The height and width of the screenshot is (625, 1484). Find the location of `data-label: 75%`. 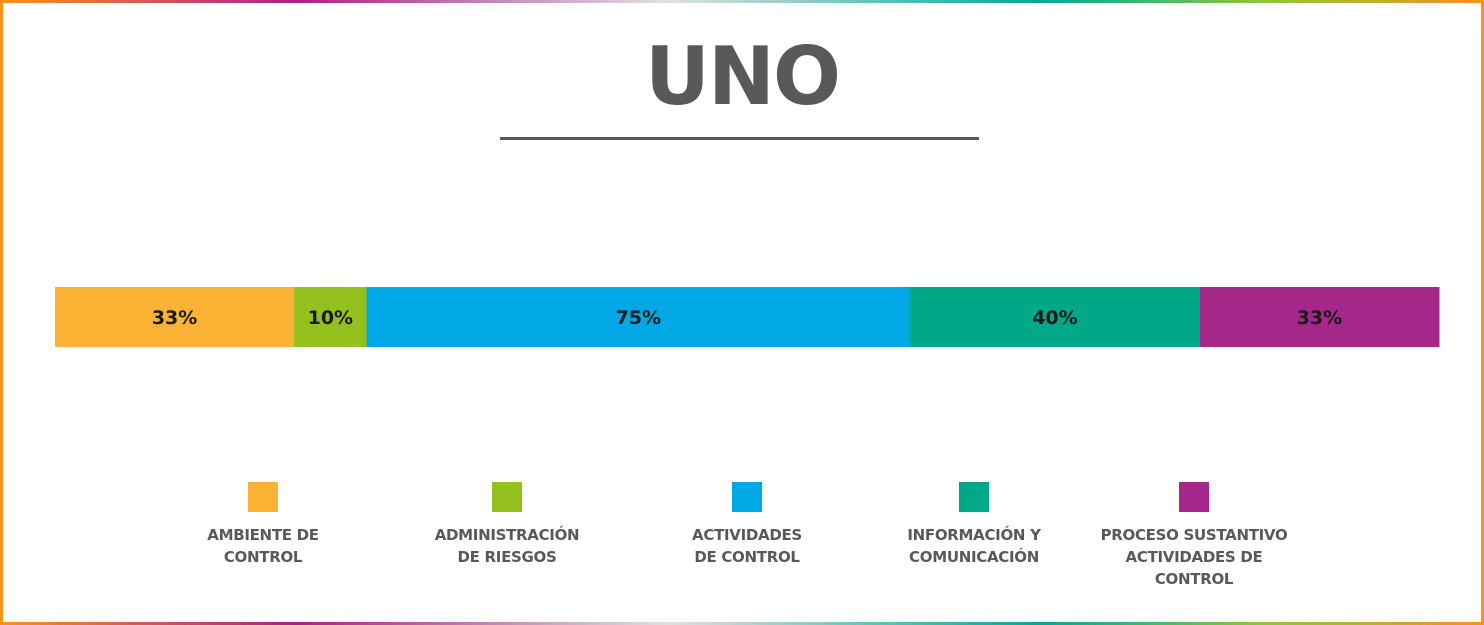

data-label: 75% is located at coordinates (638, 318).